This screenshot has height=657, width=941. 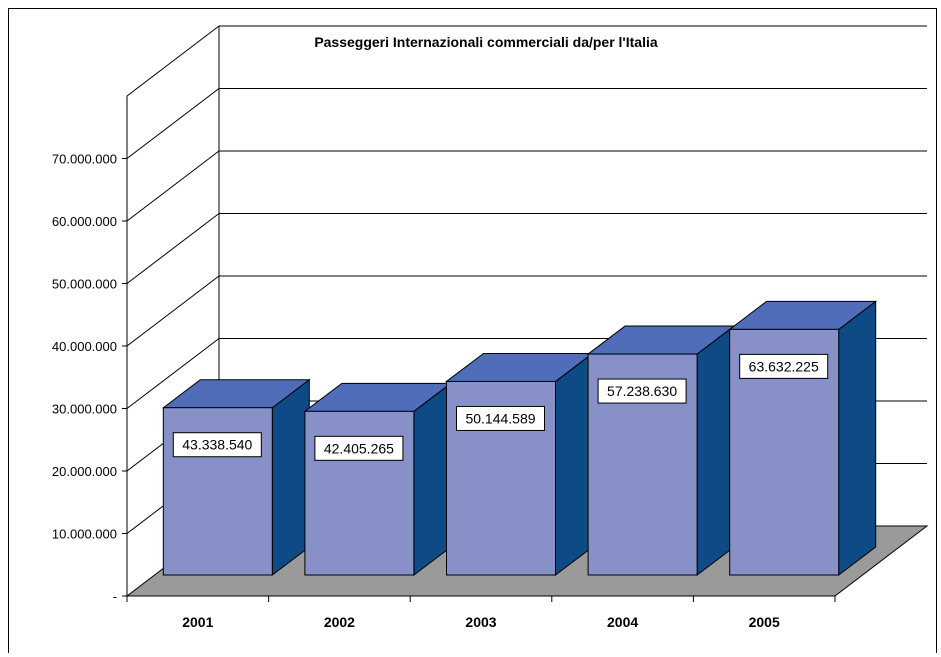 I want to click on data-label: 63.632.225, so click(x=784, y=366).